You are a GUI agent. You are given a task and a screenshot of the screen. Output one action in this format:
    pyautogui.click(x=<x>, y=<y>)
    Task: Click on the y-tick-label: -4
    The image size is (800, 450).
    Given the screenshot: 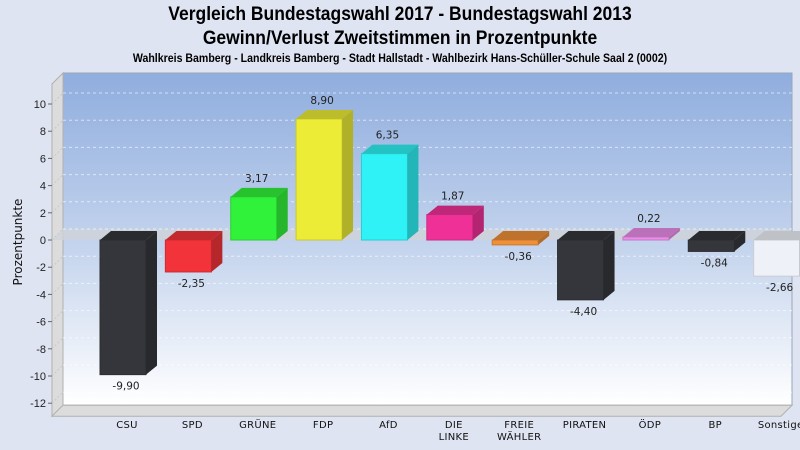 What is the action you would take?
    pyautogui.click(x=41, y=295)
    